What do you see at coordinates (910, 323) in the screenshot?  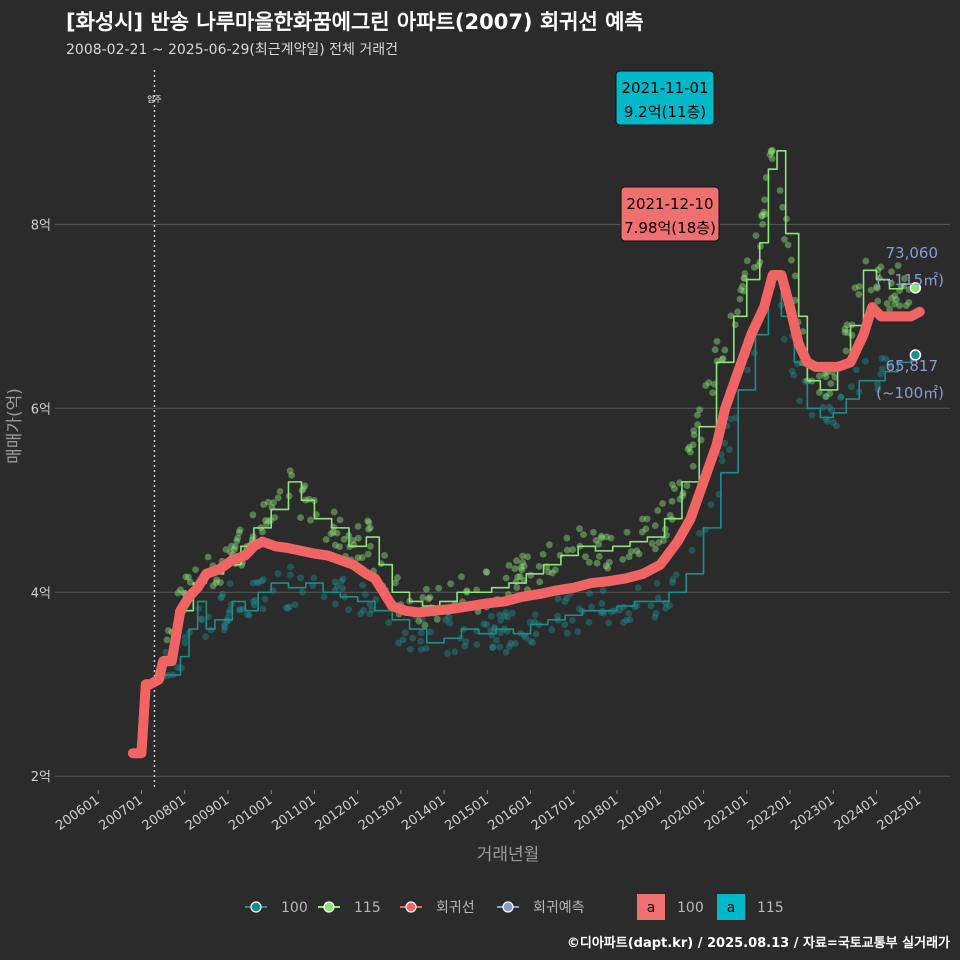 I see `end-labels: 73,060 (~115㎡) 65,817 (~100㎡)` at bounding box center [910, 323].